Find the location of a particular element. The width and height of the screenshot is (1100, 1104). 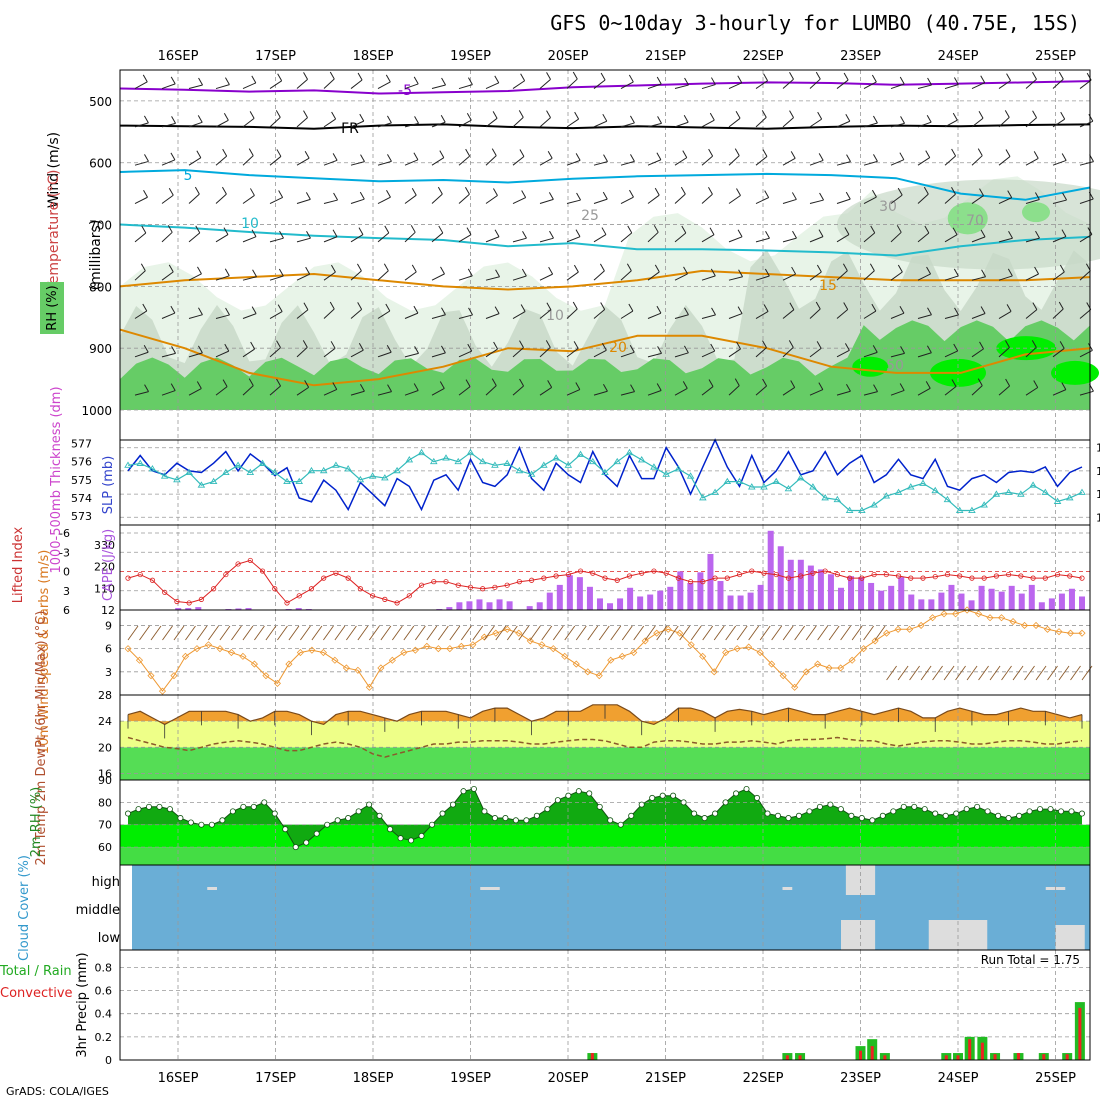

thickness-tick-label: 577 is located at coordinates (81, 444).